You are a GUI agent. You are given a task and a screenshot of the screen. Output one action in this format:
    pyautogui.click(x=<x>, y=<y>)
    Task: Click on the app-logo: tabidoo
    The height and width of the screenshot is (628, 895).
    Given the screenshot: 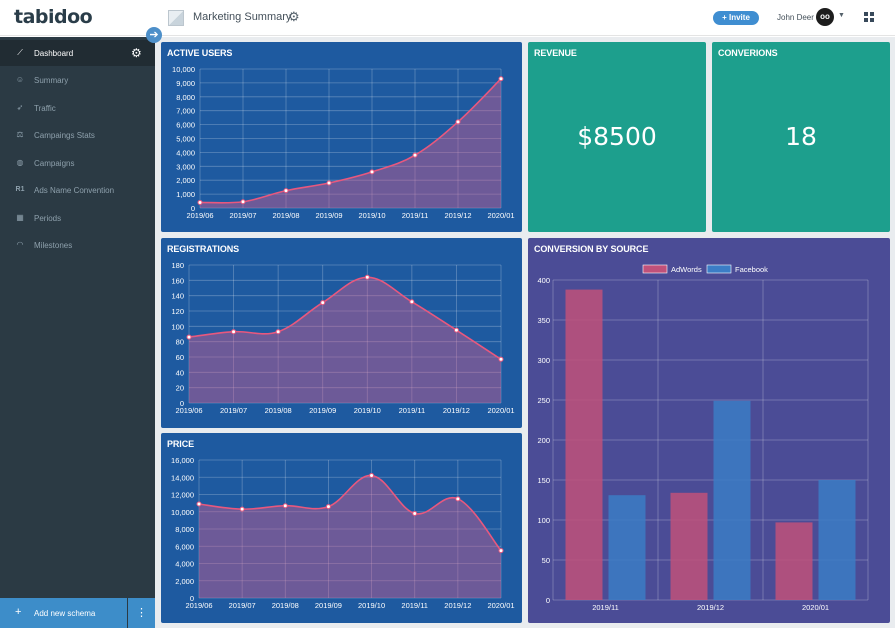 What is the action you would take?
    pyautogui.click(x=53, y=17)
    